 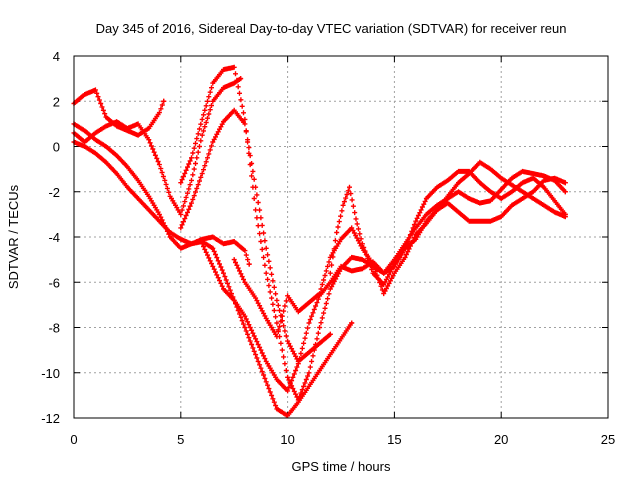 I want to click on x-tick-label: 5, so click(x=180, y=439).